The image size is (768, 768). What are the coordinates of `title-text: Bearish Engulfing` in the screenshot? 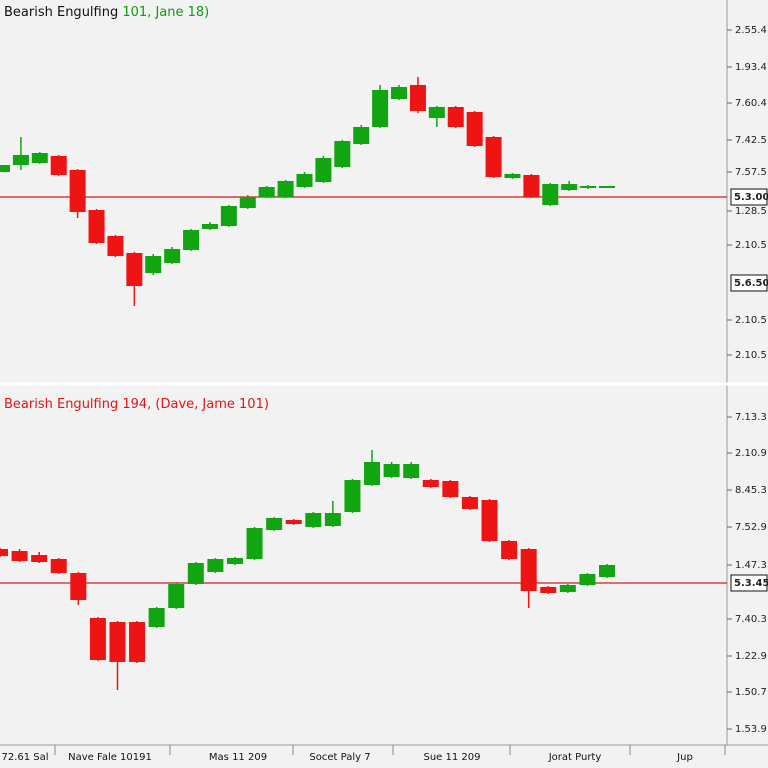 It's located at (61, 12).